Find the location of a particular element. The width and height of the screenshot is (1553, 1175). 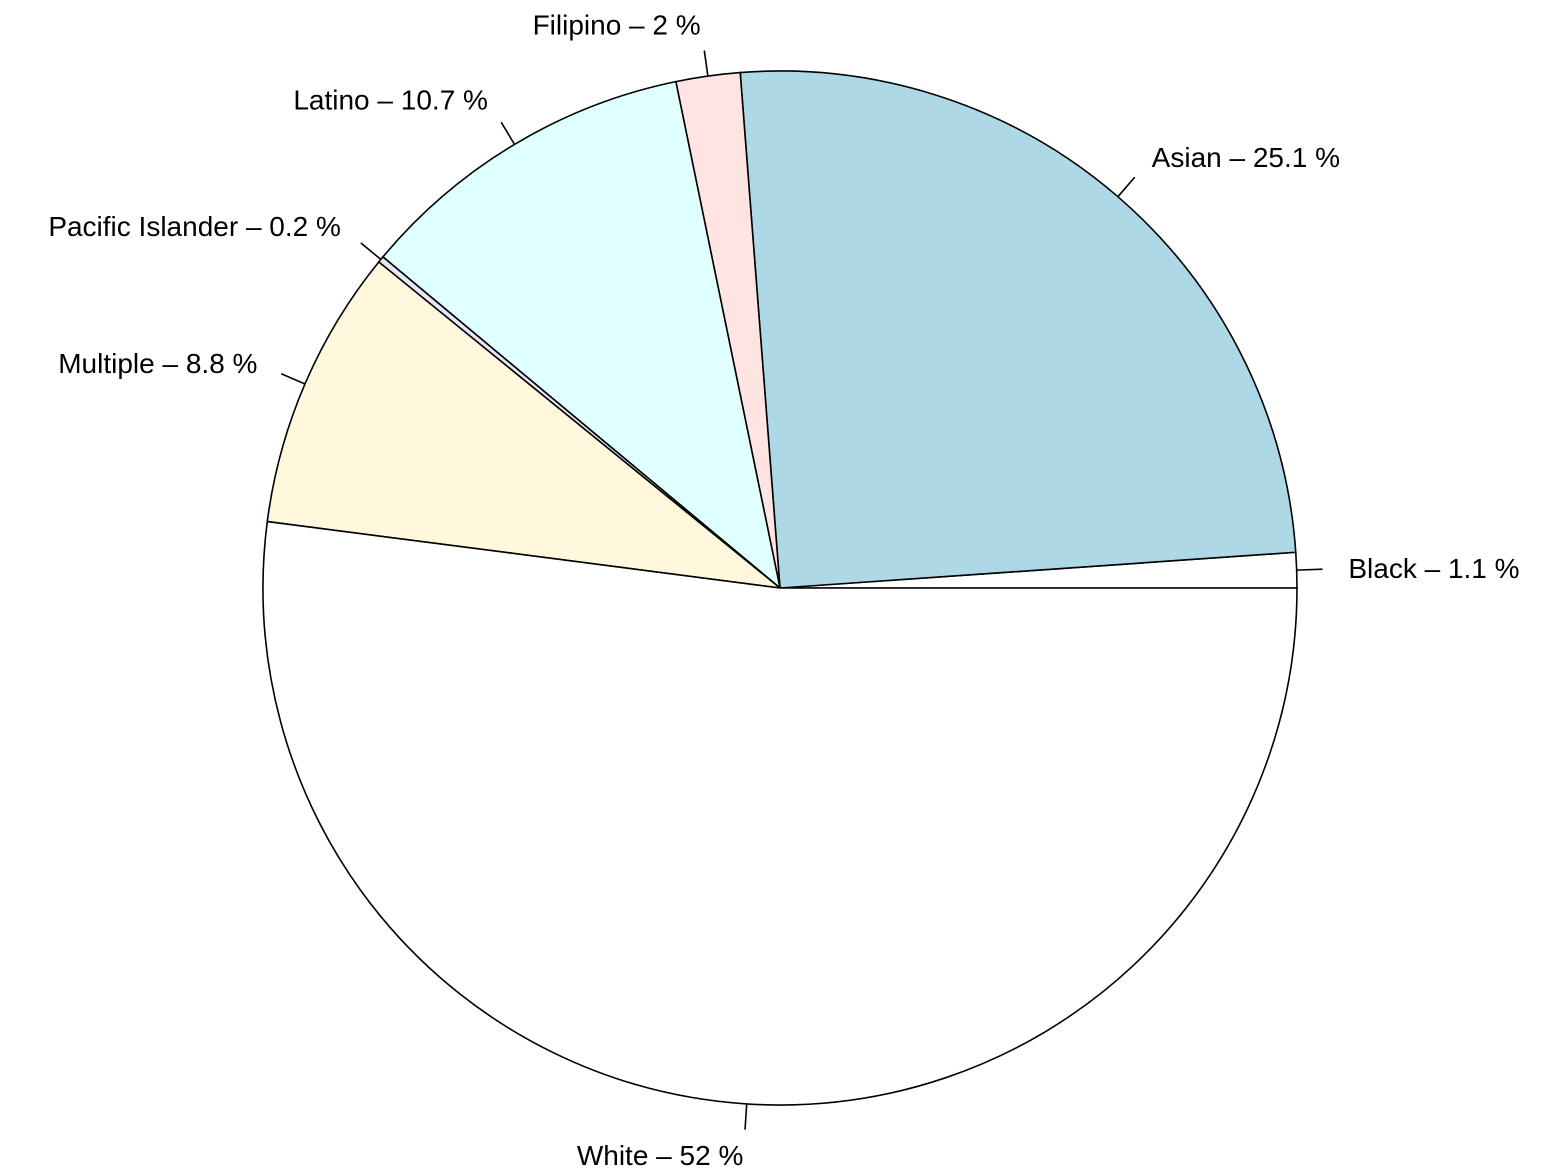

slice-label: Asian – 25.1 % is located at coordinates (1246, 157).